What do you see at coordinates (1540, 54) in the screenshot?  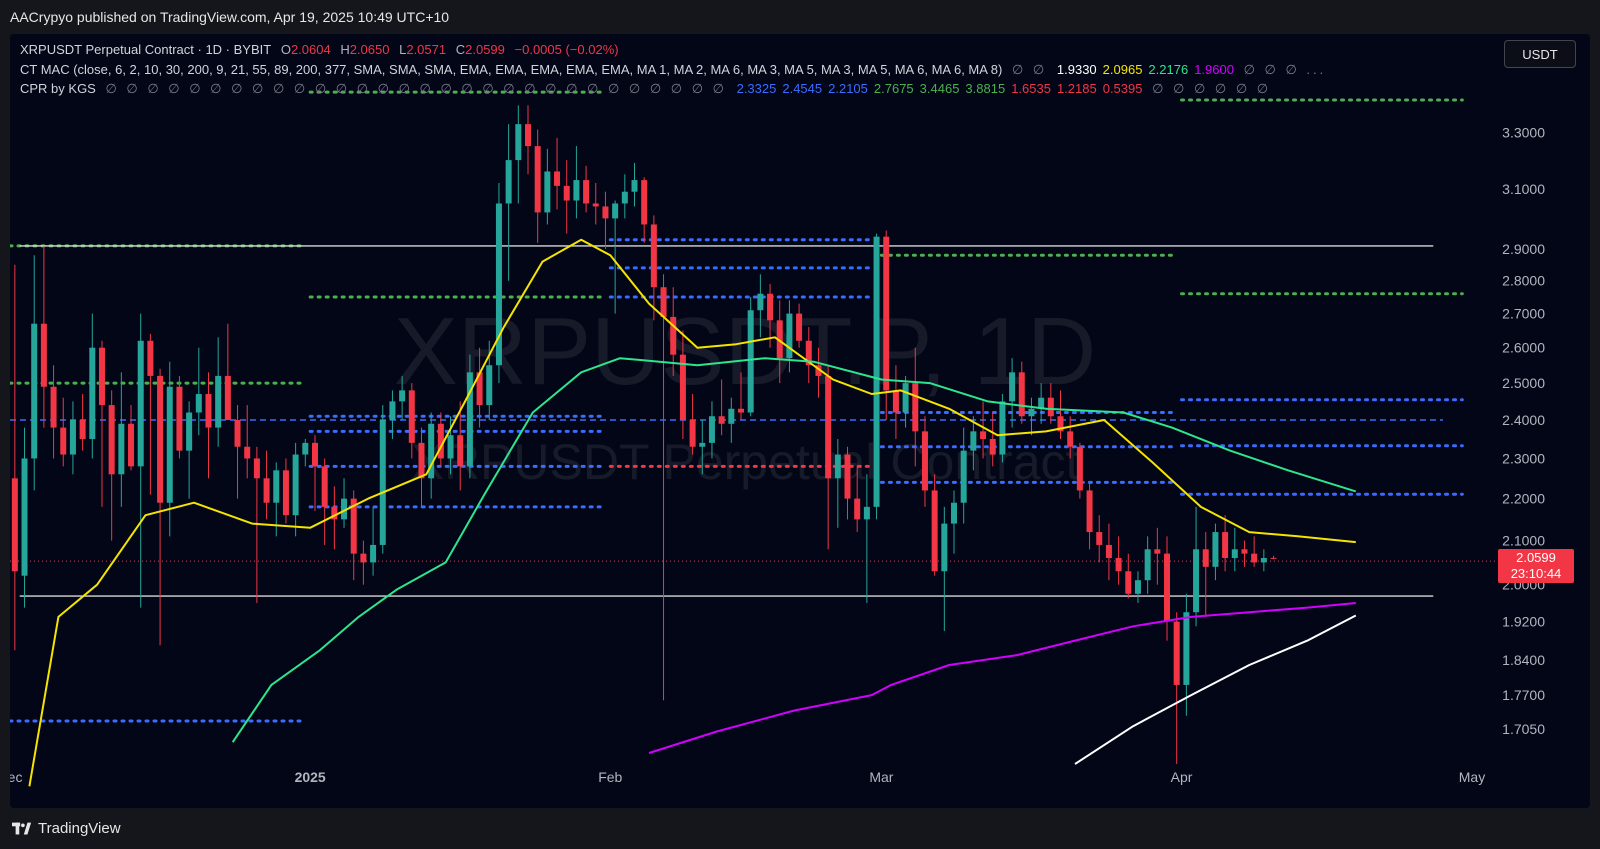 I see `currency-button: USDT` at bounding box center [1540, 54].